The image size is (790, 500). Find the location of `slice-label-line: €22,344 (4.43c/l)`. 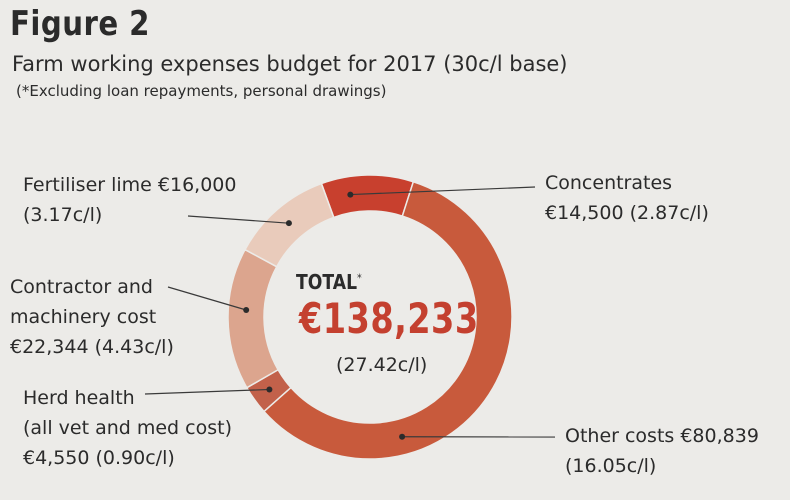

slice-label-line: €22,344 (4.43c/l) is located at coordinates (92, 347).